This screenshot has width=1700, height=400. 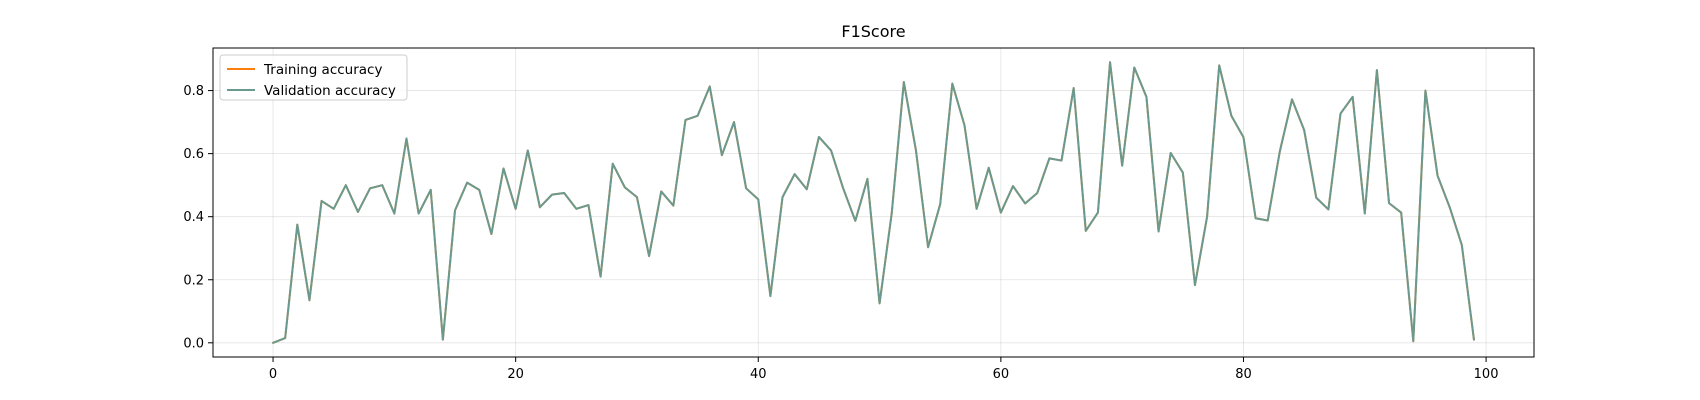 I want to click on x-tick-label: 80, so click(x=1243, y=374).